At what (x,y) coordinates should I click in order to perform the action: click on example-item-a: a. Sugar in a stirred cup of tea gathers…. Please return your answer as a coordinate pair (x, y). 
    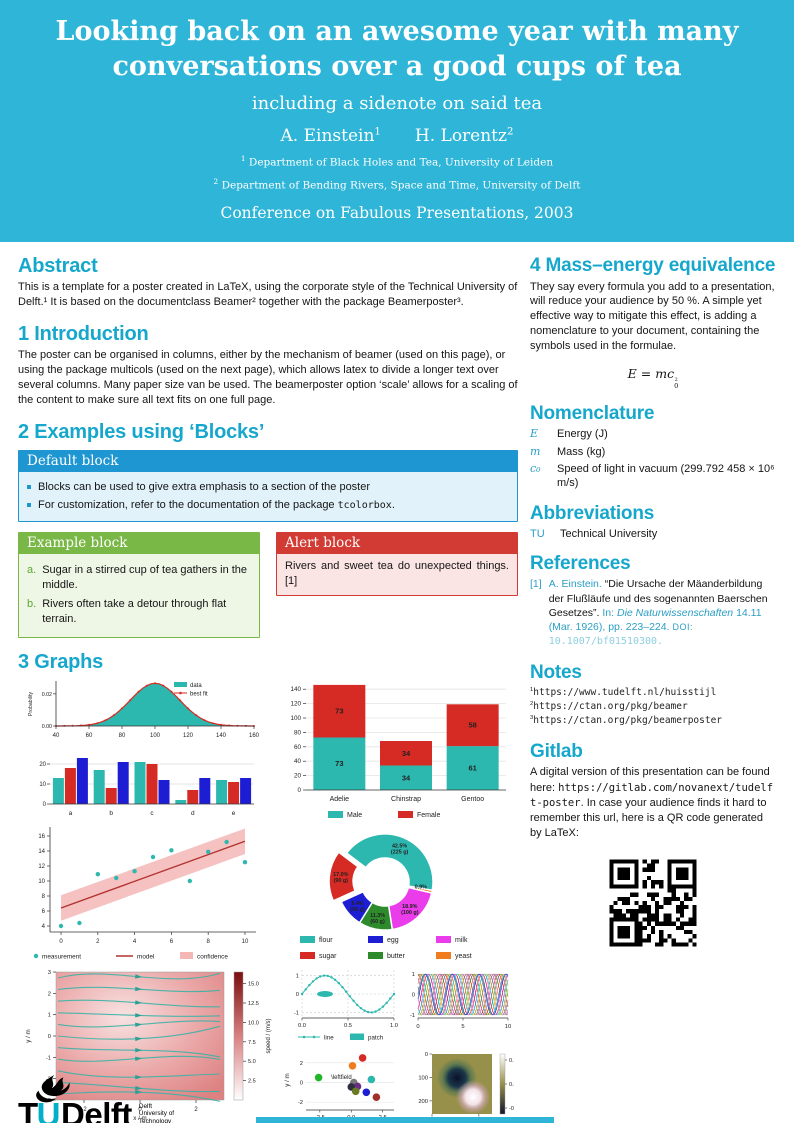
    Looking at the image, I should click on (137, 578).